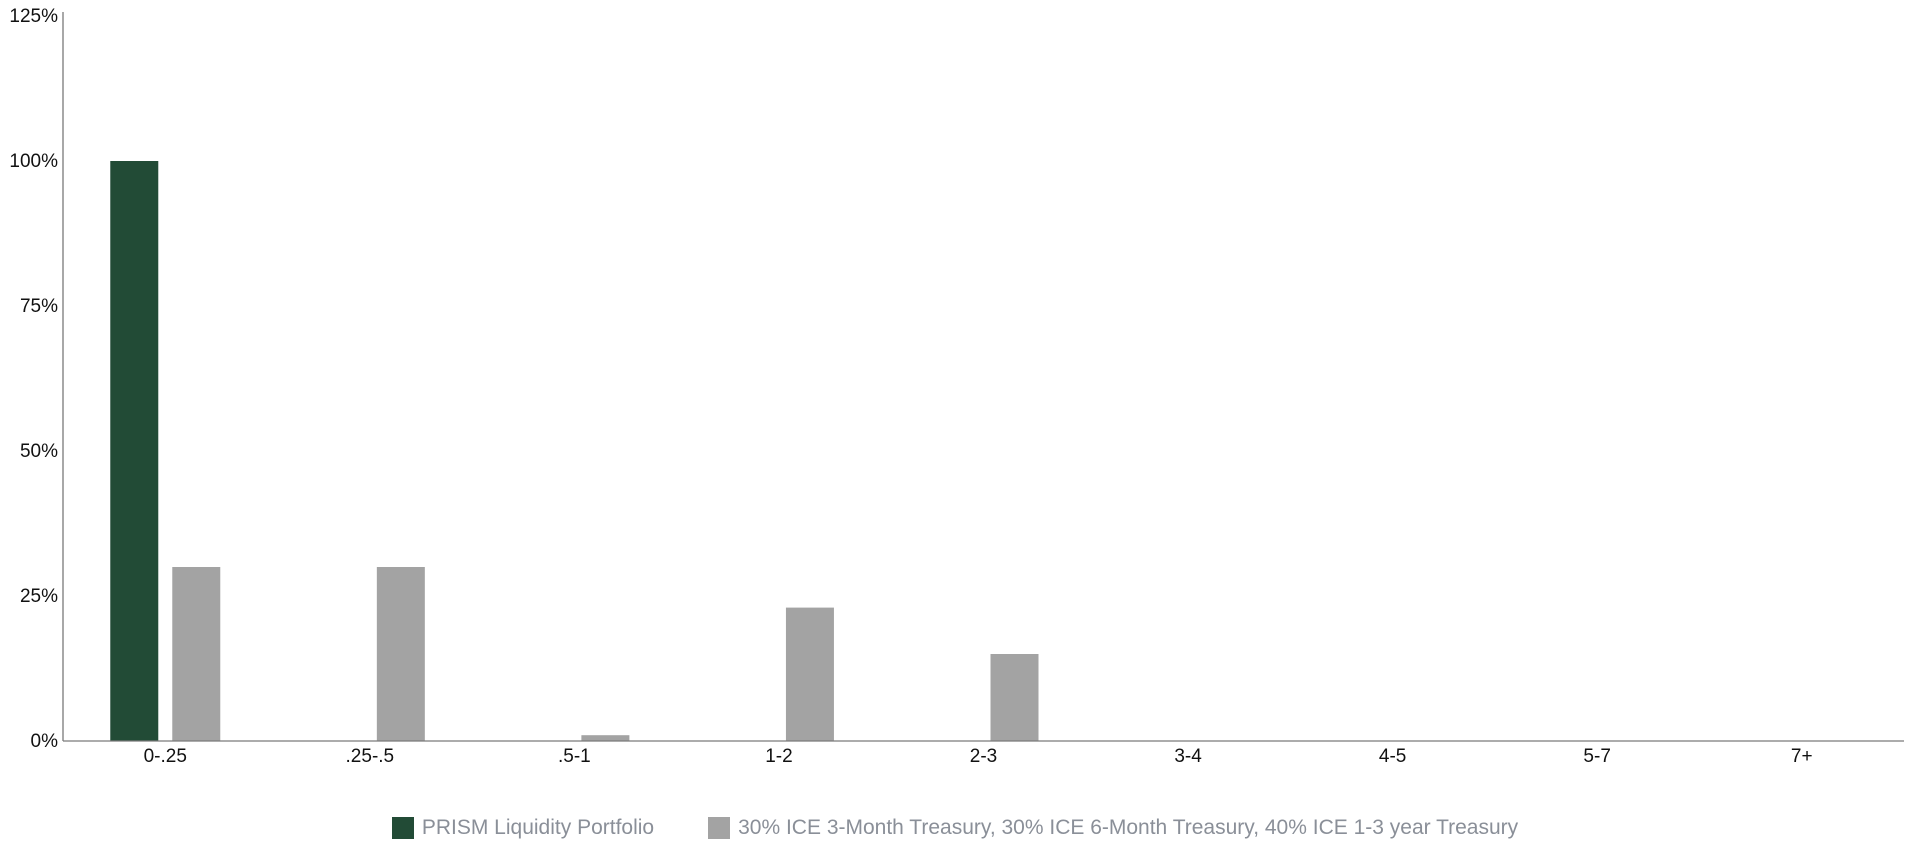  I want to click on legend-item-prism: PRISM Liquidity Portfolio, so click(523, 828).